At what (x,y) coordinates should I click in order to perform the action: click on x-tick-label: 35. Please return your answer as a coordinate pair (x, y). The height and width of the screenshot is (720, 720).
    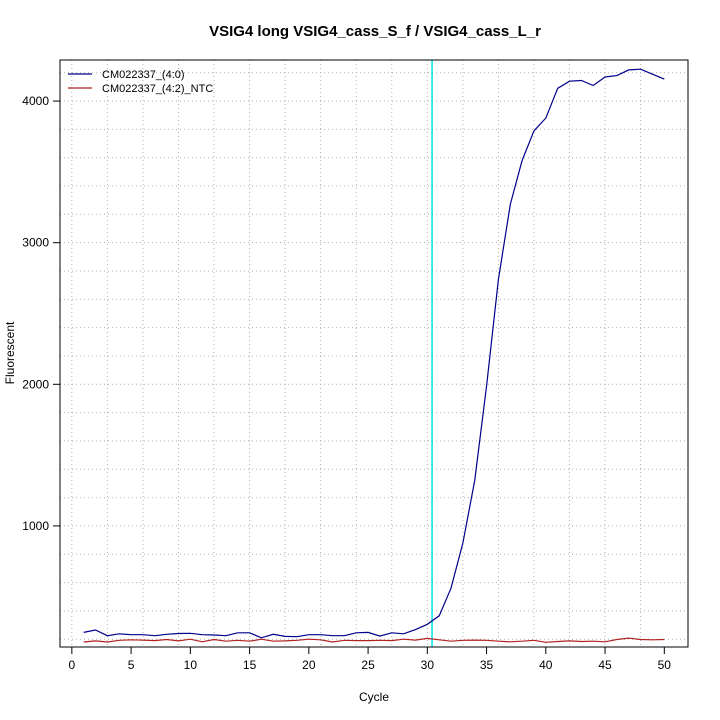
    Looking at the image, I should click on (487, 665).